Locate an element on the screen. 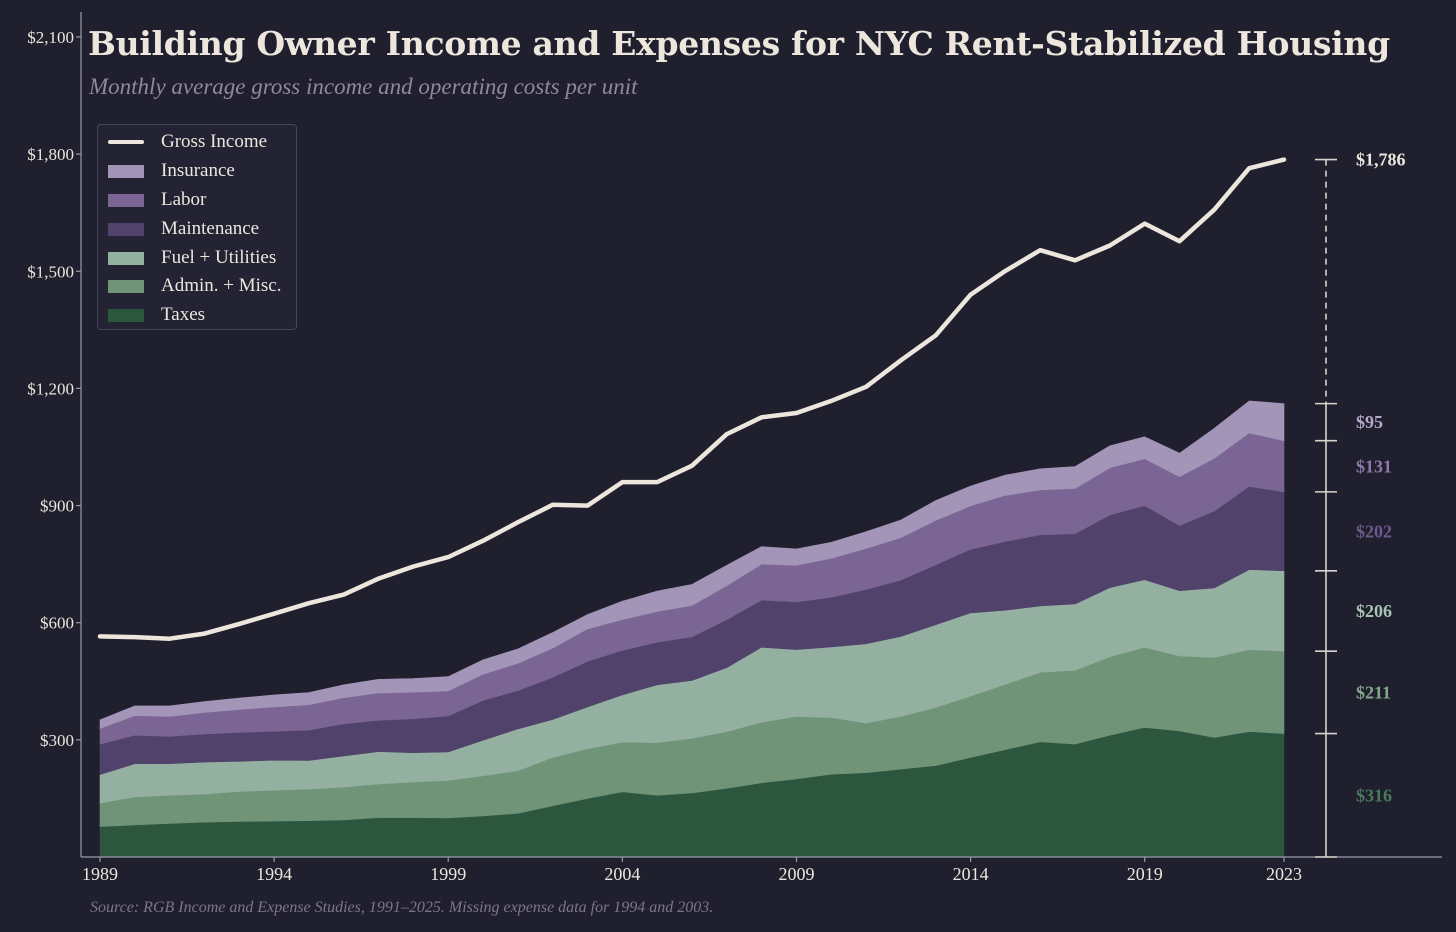 This screenshot has width=1456, height=932. x-tick-label: 2023 is located at coordinates (1284, 874).